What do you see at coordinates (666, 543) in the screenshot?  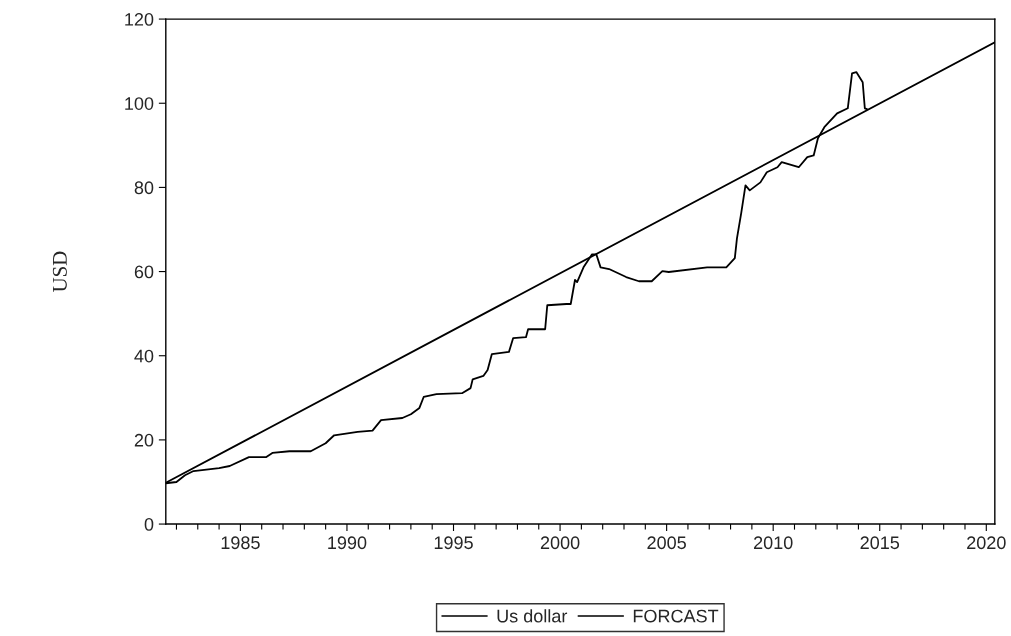 I see `x-tick-label: 2005` at bounding box center [666, 543].